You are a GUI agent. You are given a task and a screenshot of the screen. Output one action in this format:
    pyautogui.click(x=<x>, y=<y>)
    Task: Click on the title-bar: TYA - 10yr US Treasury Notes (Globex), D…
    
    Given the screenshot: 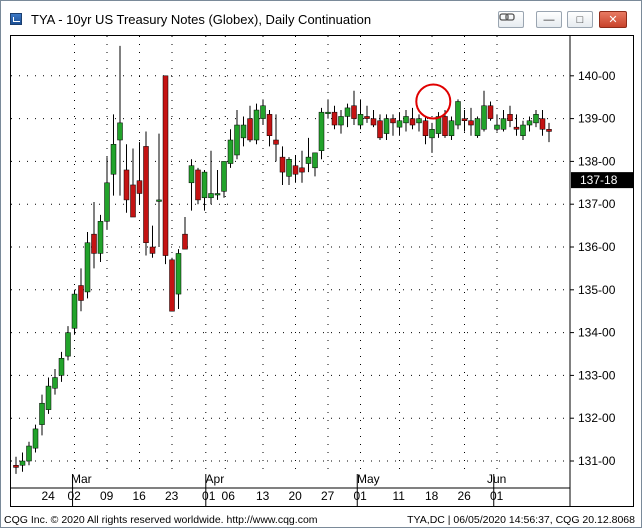 What is the action you would take?
    pyautogui.click(x=321, y=19)
    